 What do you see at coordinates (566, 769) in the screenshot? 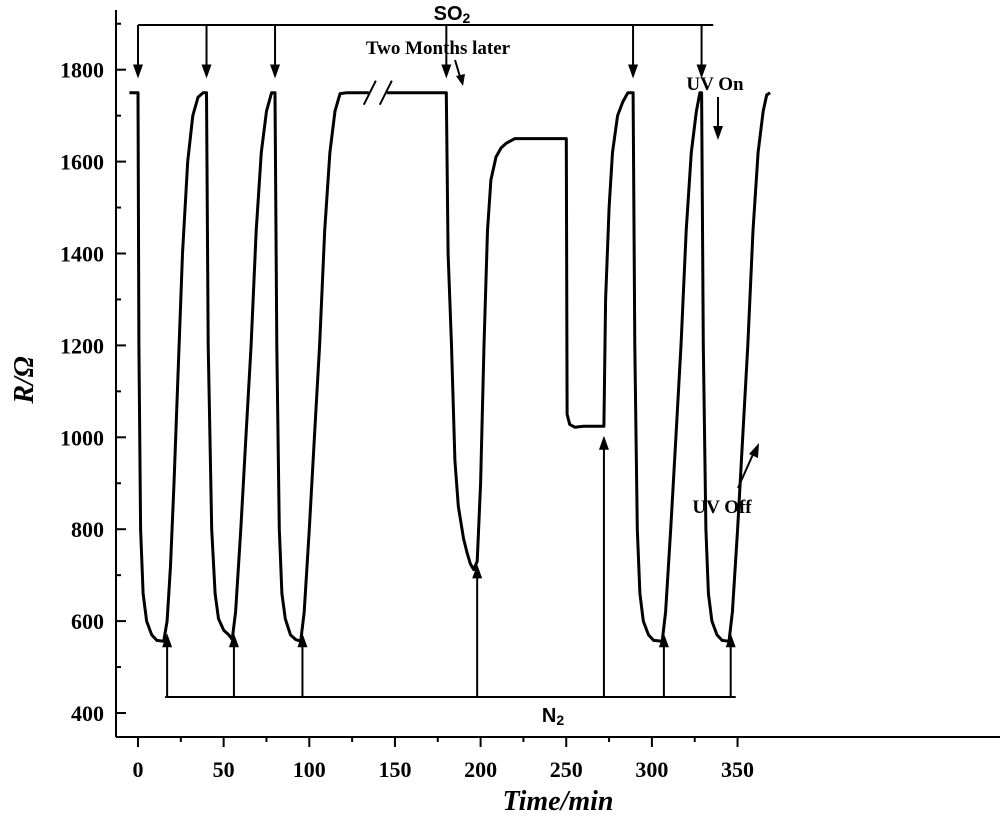
I see `x-tick-label: 250` at bounding box center [566, 769].